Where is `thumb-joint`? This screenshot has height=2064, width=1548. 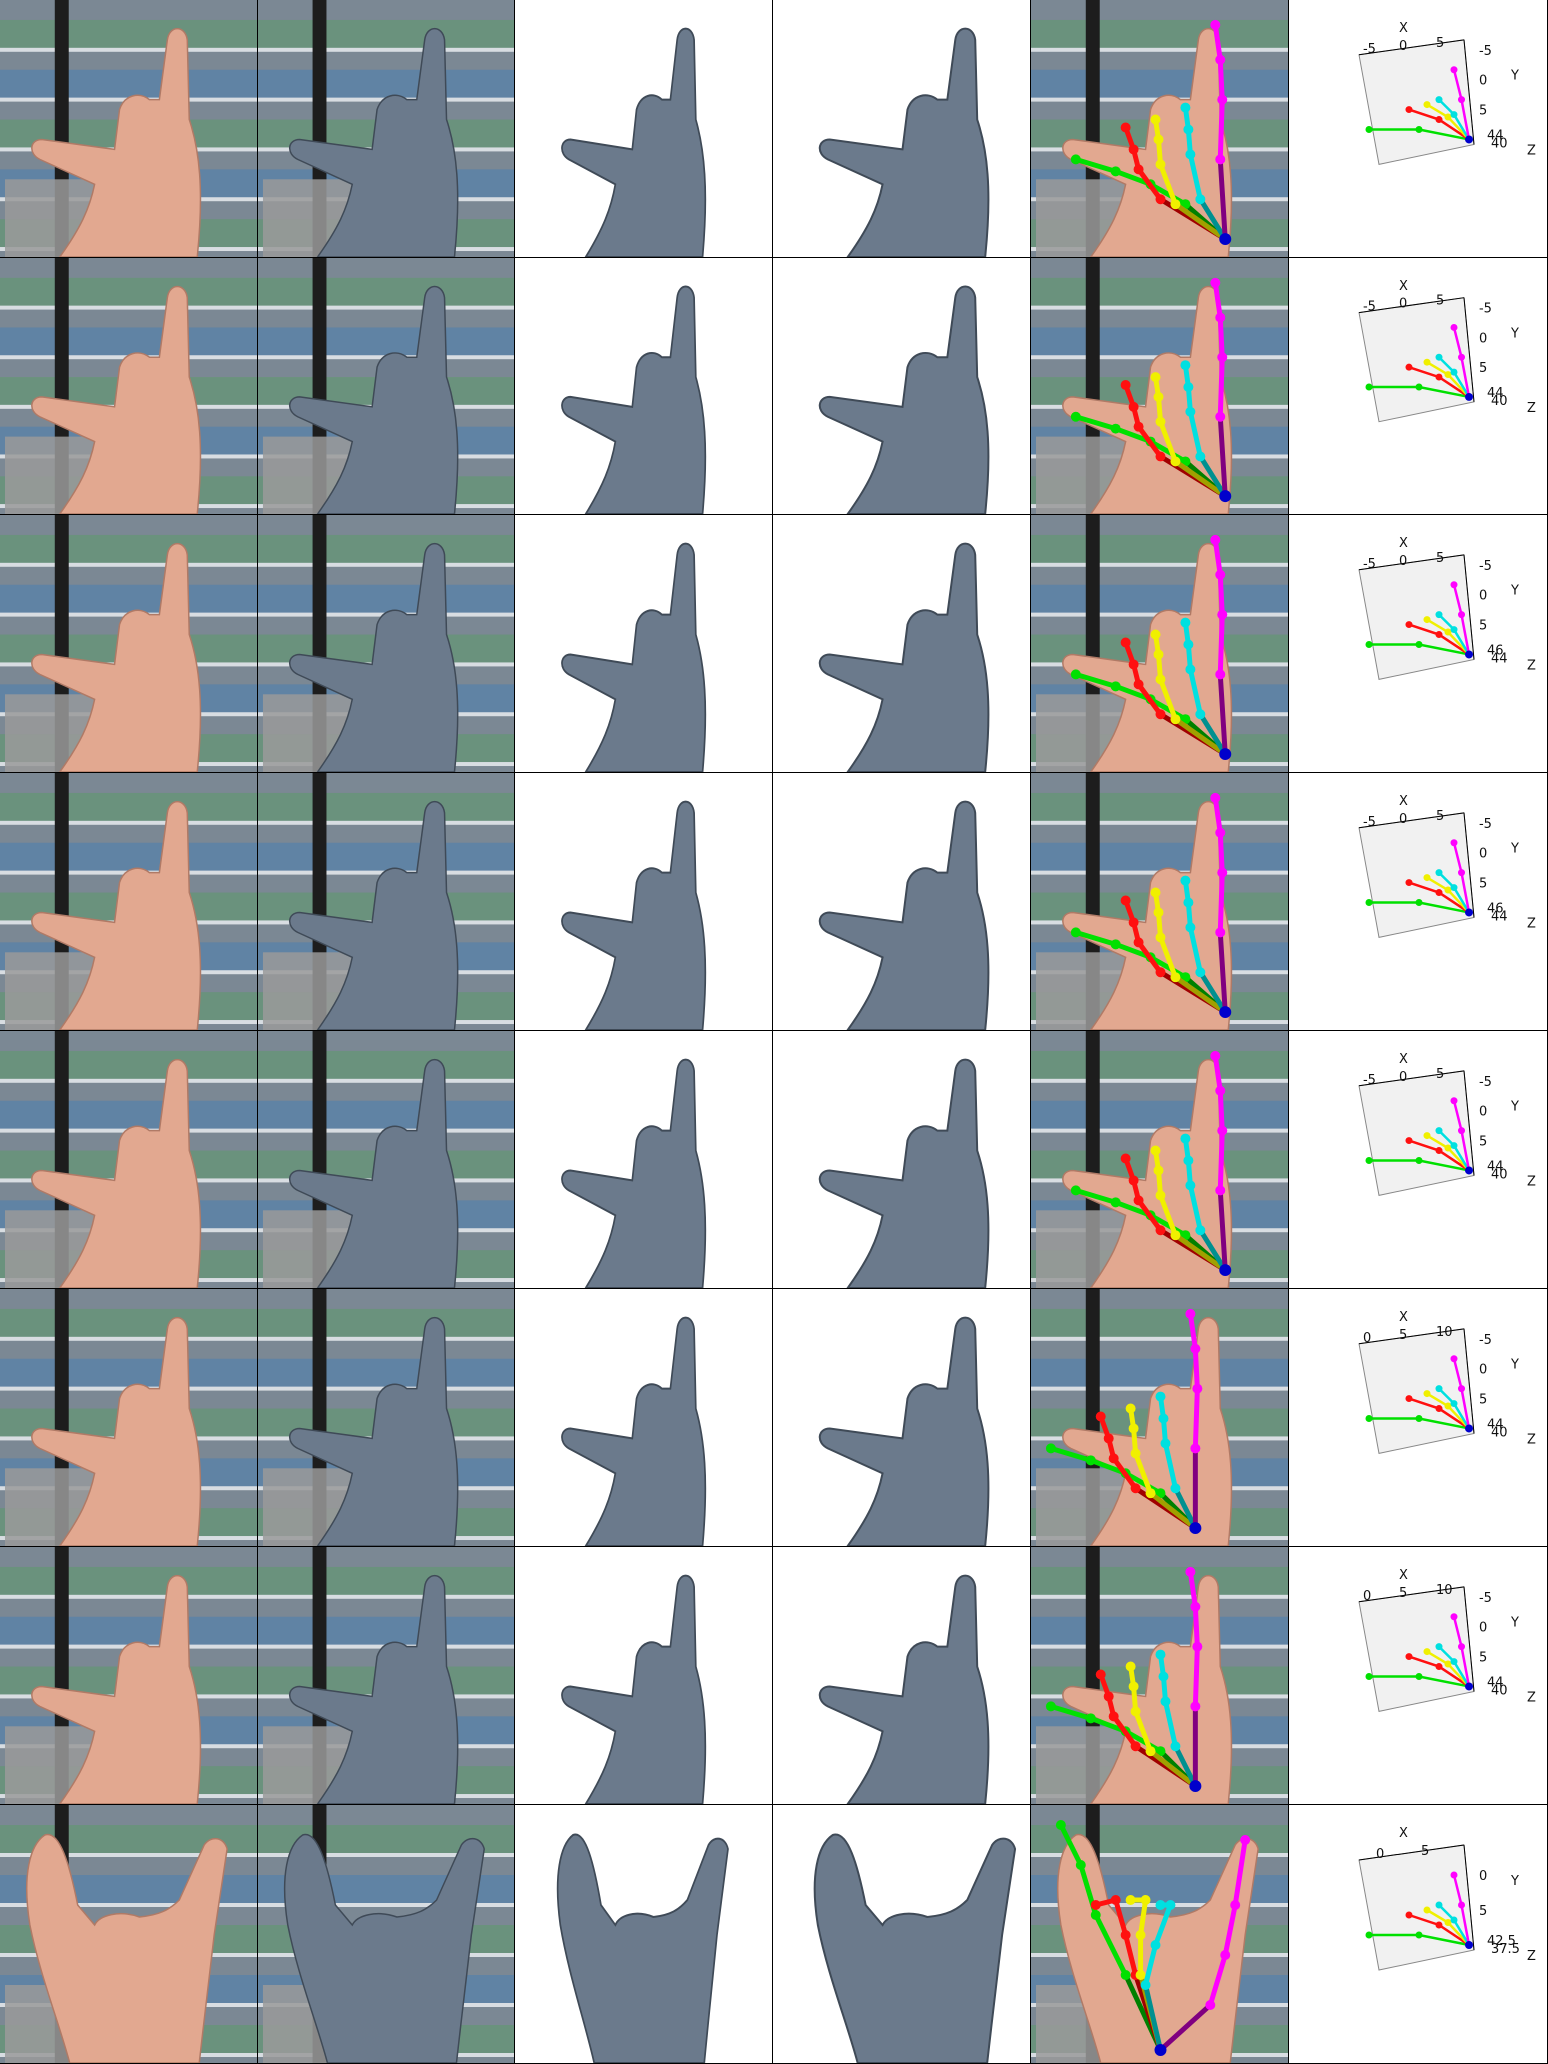 thumb-joint is located at coordinates (1419, 644).